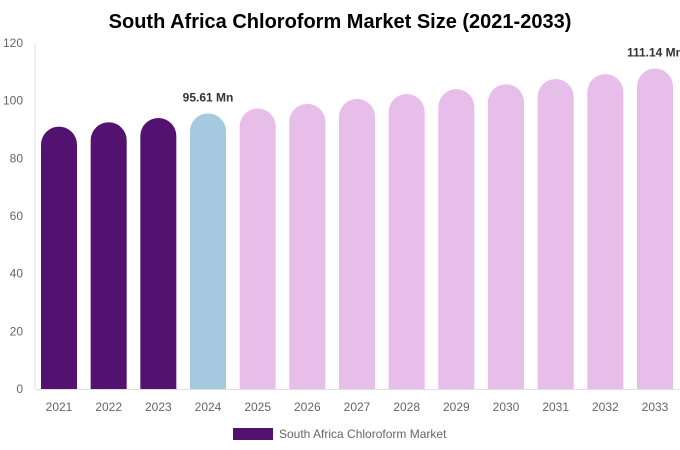  Describe the element at coordinates (158, 253) in the screenshot. I see `bar-2023` at that location.